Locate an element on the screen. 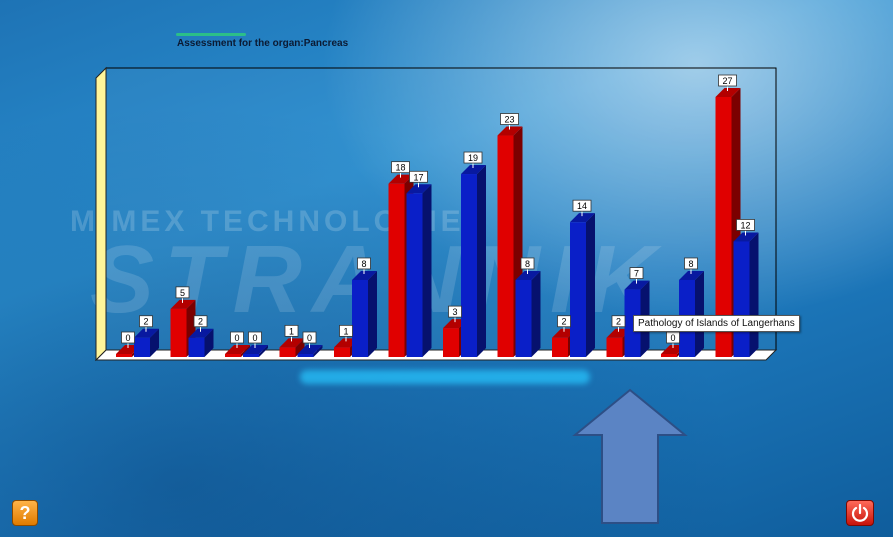  data-label-blue-1: 2 is located at coordinates (145, 322).